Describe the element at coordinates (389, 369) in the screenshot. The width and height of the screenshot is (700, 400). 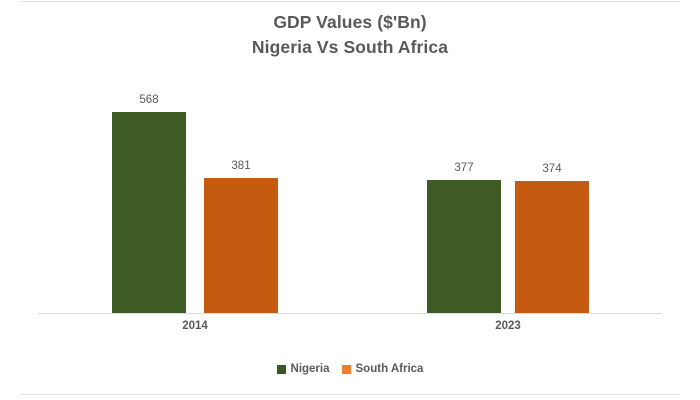
I see `legend-label-south-africa: South Africa` at that location.